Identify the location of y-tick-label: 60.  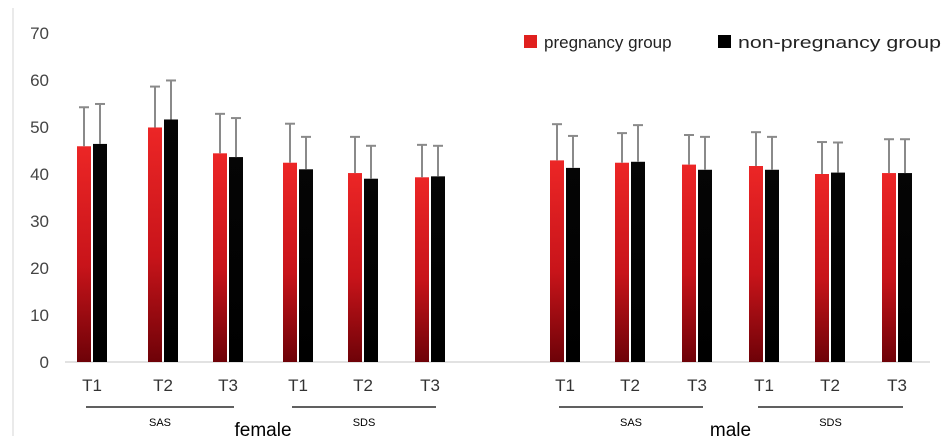
(39, 80).